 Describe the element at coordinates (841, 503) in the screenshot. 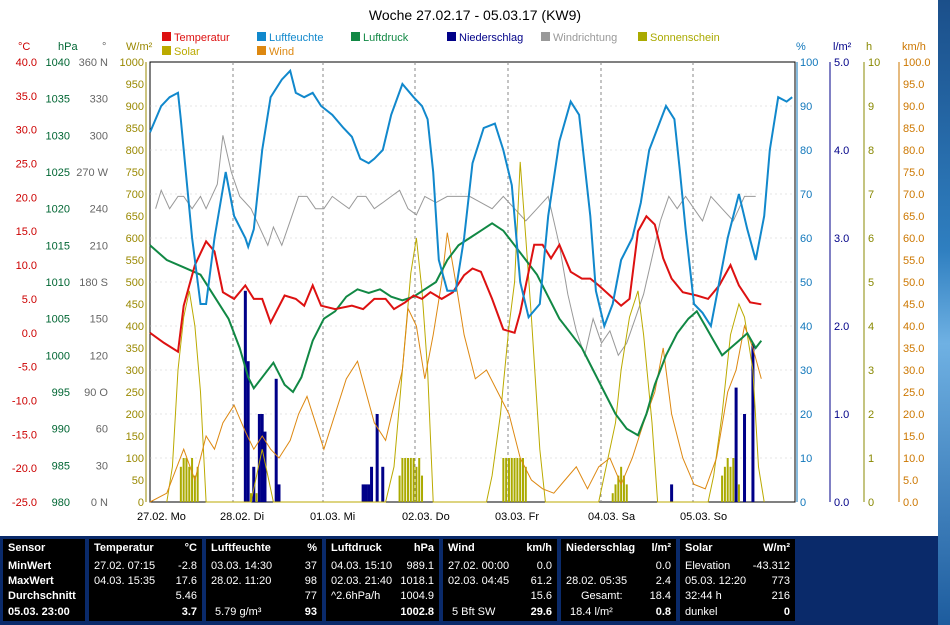

I see `rain-tick-label: 0.0` at that location.